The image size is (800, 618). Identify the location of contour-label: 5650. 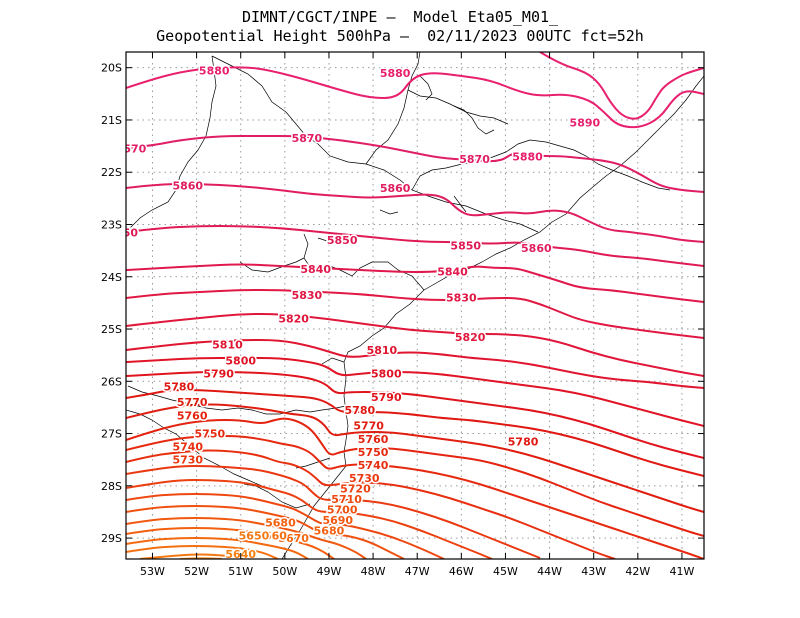
(254, 535).